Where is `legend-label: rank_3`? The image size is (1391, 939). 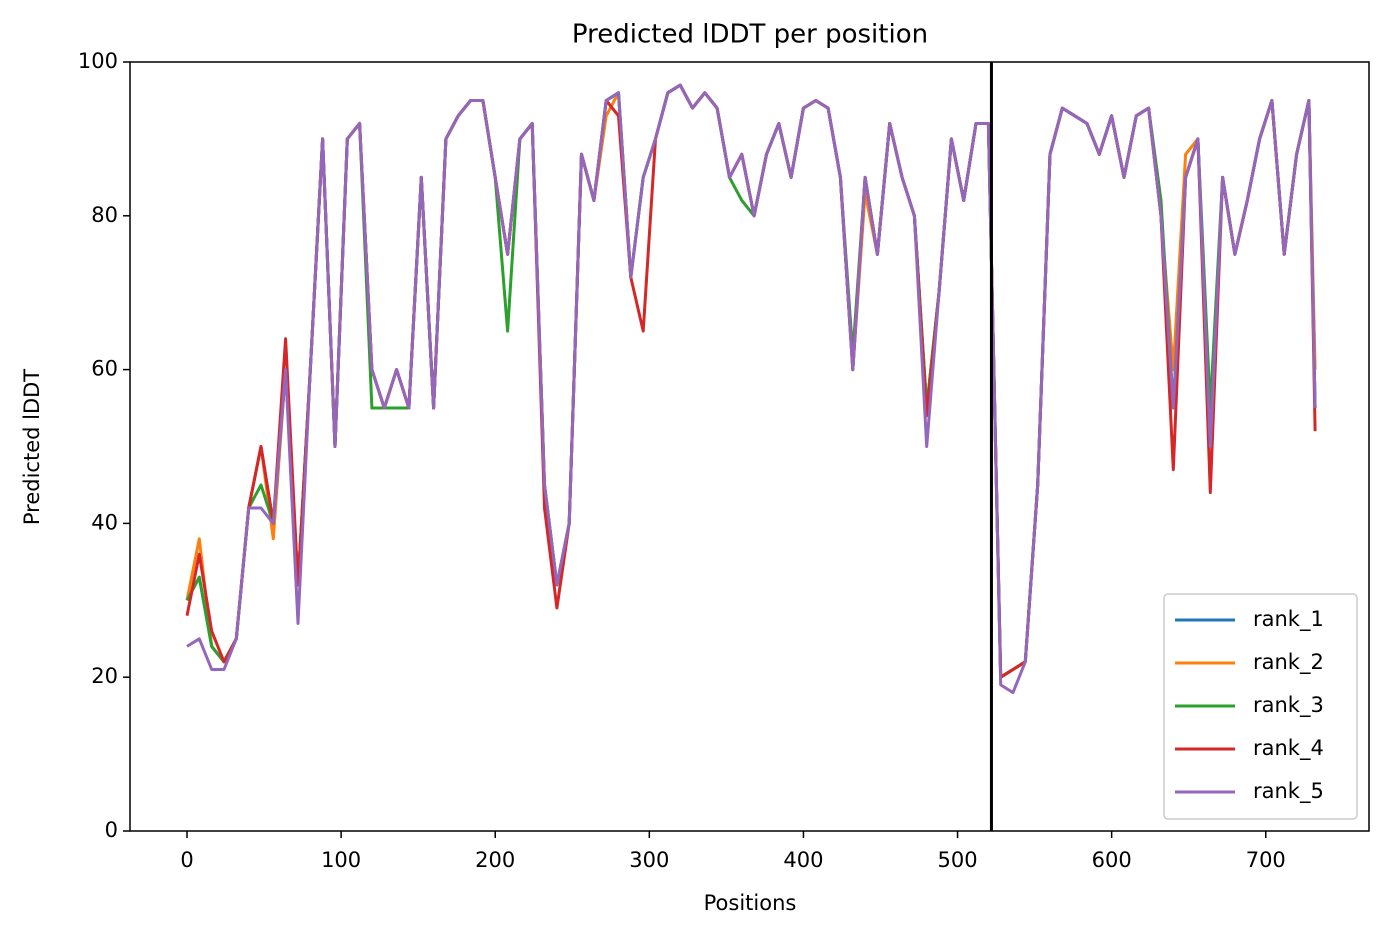
legend-label: rank_3 is located at coordinates (1288, 705).